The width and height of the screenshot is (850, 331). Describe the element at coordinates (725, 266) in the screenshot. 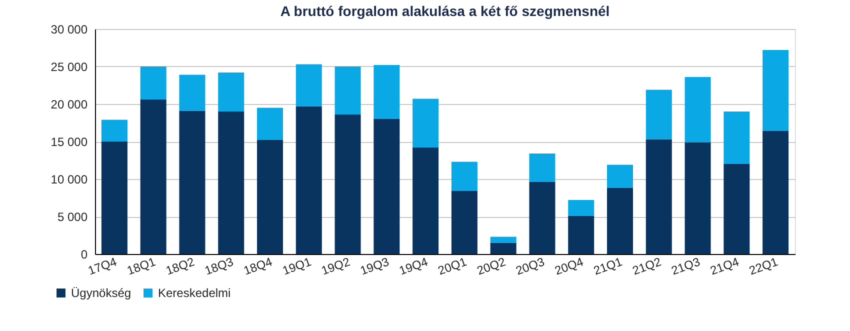

I see `x-tick-label: 21Q4` at that location.